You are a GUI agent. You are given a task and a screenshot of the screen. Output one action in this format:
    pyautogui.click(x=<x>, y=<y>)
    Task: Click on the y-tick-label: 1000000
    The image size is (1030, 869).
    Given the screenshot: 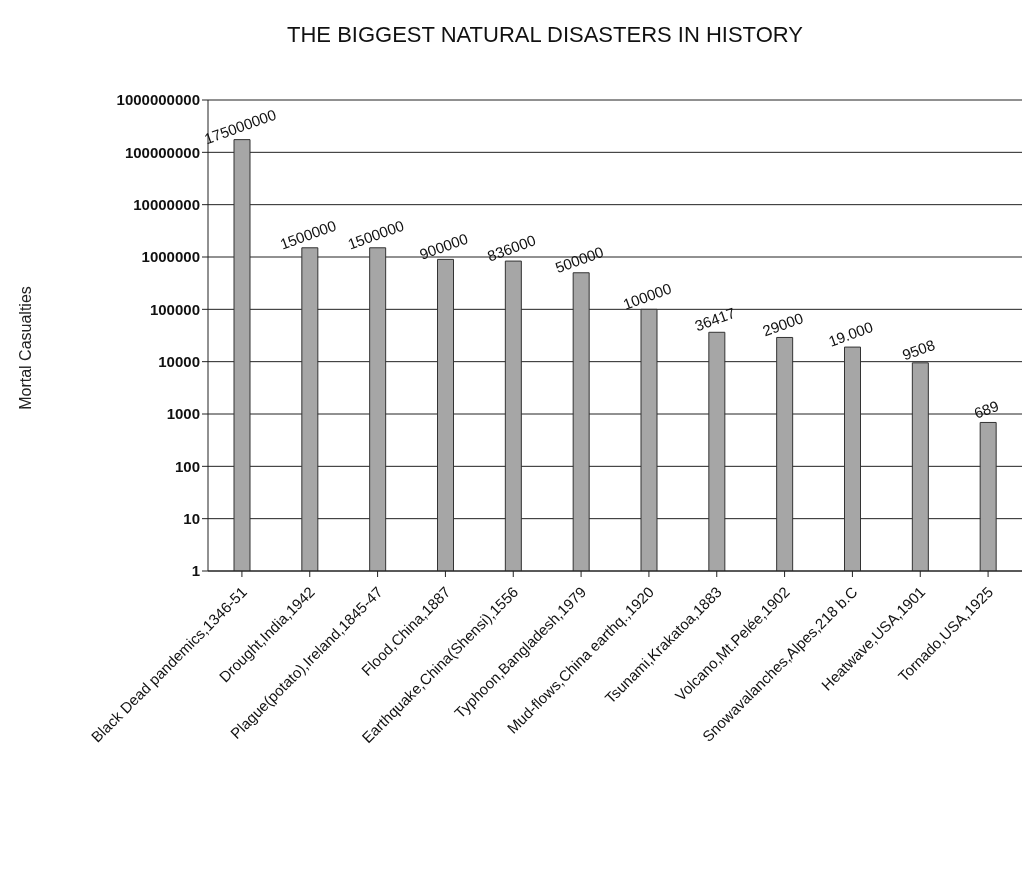 What is the action you would take?
    pyautogui.click(x=170, y=257)
    